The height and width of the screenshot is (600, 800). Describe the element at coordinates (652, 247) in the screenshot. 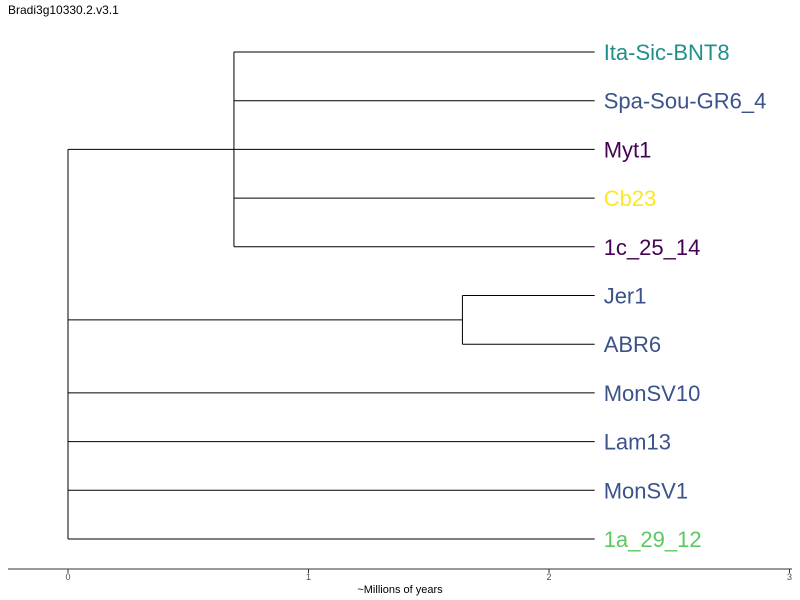

I see `tip-label: 1c_25_14` at that location.